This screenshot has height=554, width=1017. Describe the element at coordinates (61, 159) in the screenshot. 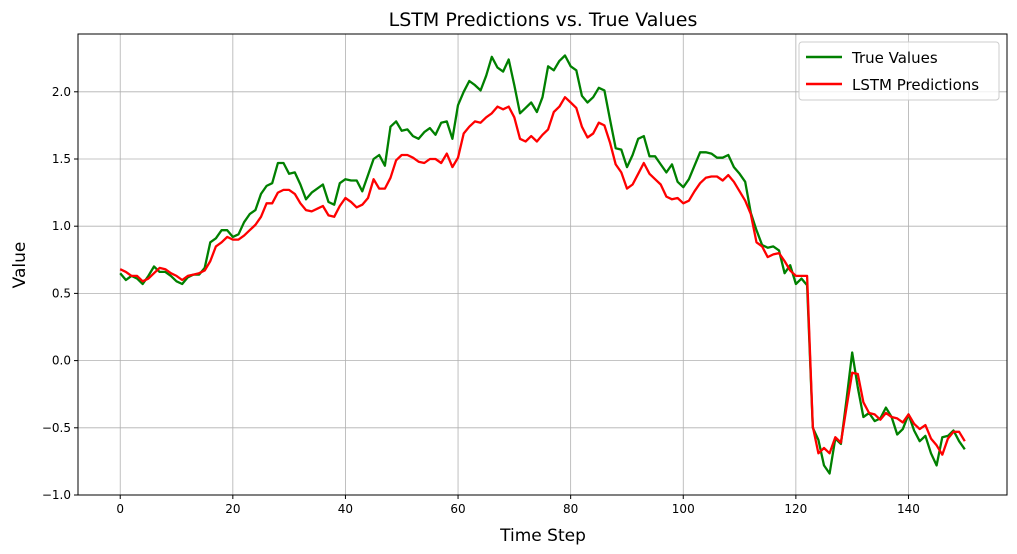

I see `y-tick-label: 1.5` at that location.